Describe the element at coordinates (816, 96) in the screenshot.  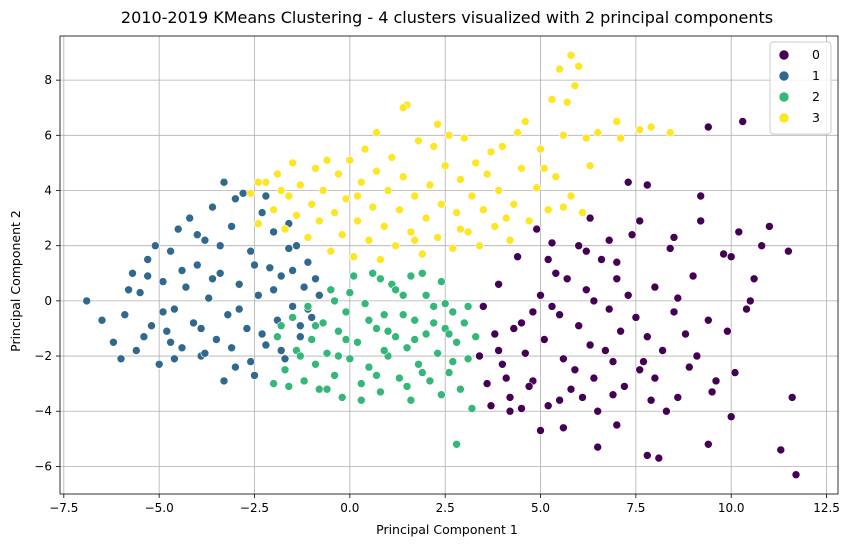
I see `legend-label-cluster-2: 2` at that location.